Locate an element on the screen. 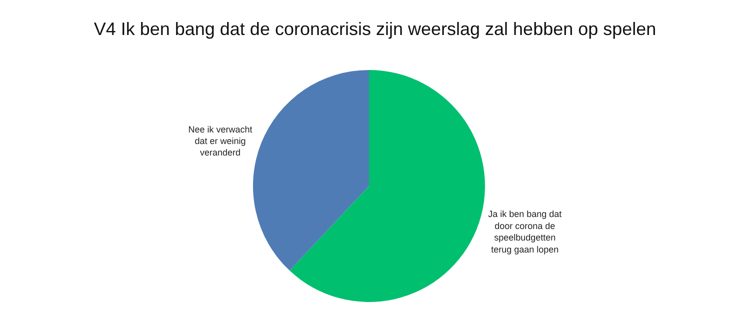 The image size is (750, 322). chart-title: V4 Ik ben bang dat de coronacrisis zijn weerslag zal hebben op spelen is located at coordinates (375, 29).